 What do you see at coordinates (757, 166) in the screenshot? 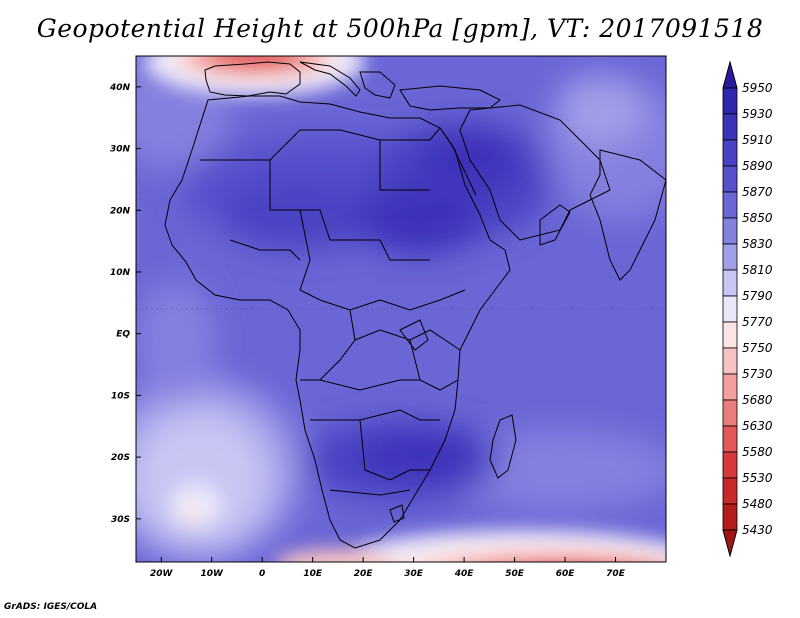
I see `colorbar-label: 5890` at bounding box center [757, 166].